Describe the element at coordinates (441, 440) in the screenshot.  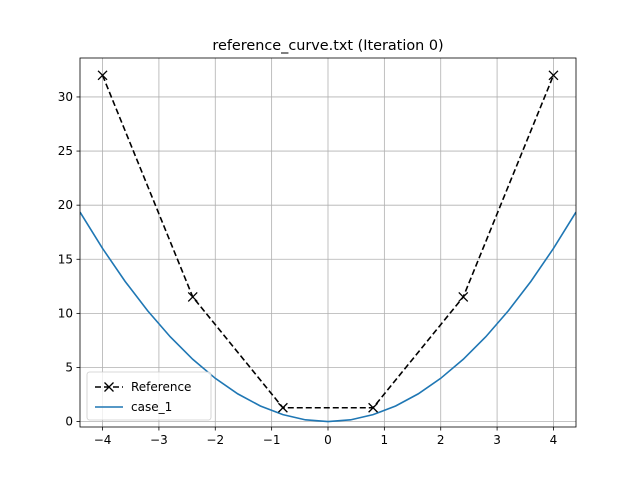
I see `x-tick-label: 2` at that location.